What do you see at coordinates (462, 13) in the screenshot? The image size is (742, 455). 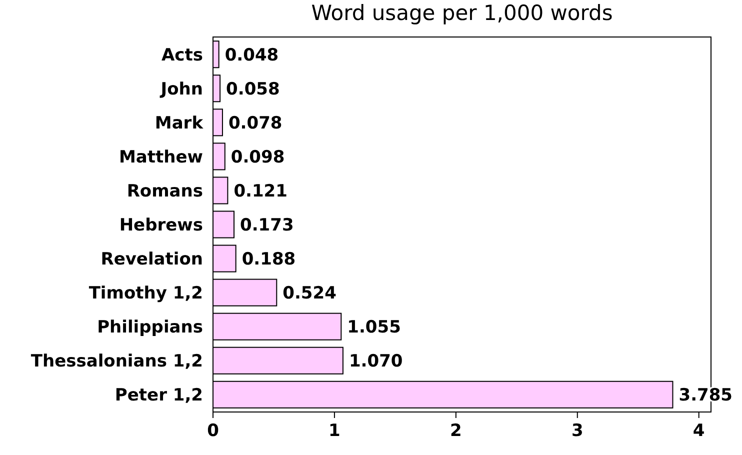 I see `chart-title: Word usage per 1,000 words` at bounding box center [462, 13].